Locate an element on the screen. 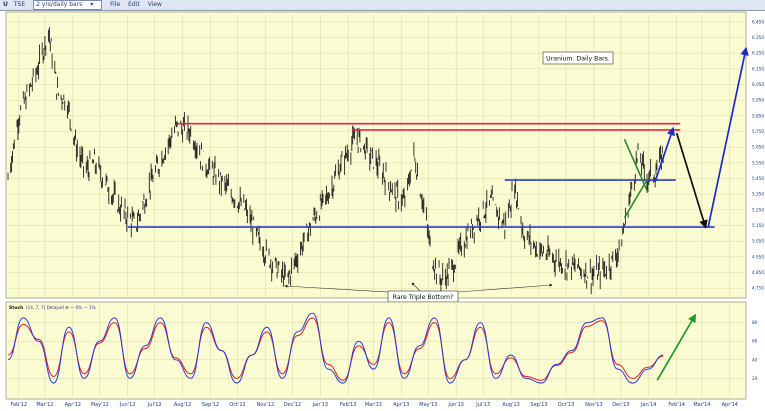 The width and height of the screenshot is (765, 411). date-tick-label: Jan'14 is located at coordinates (648, 405).